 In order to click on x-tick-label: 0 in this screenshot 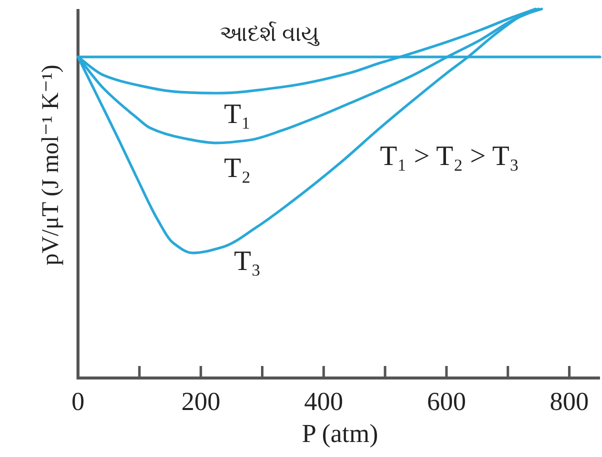, I will do `click(78, 401)`.